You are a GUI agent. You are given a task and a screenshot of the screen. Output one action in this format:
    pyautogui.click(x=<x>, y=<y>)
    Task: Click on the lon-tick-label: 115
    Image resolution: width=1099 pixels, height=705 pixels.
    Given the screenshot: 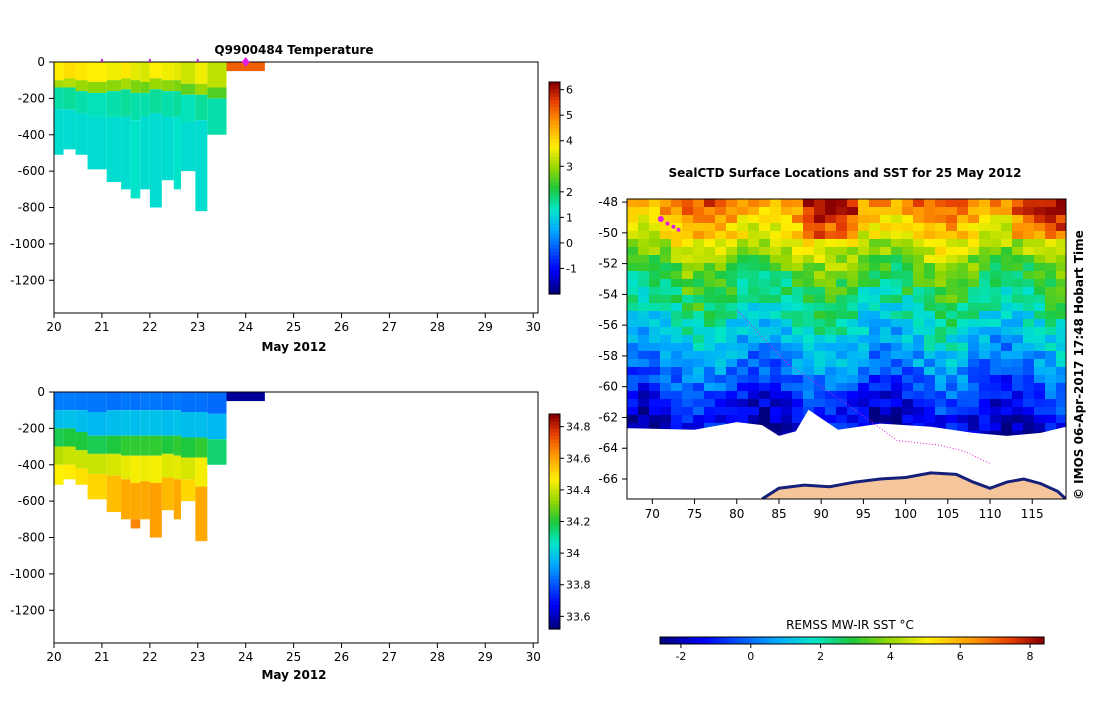 What is the action you would take?
    pyautogui.click(x=1032, y=514)
    